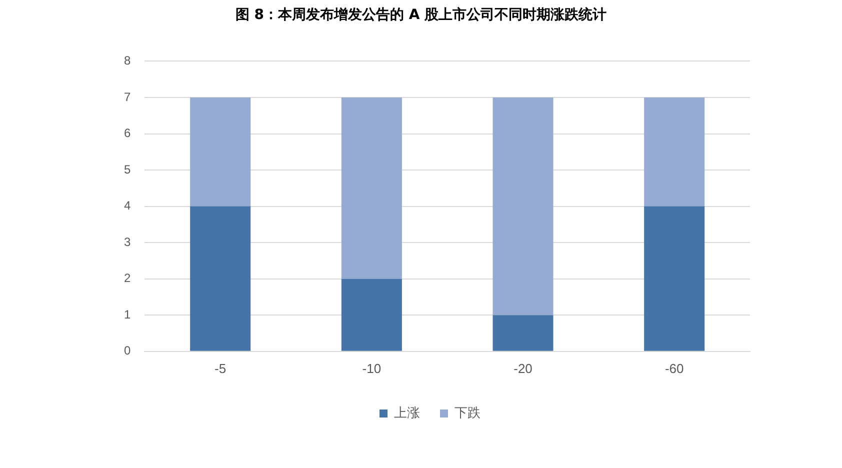 The image size is (842, 468). Describe the element at coordinates (127, 205) in the screenshot. I see `y-tick-label: 4` at that location.